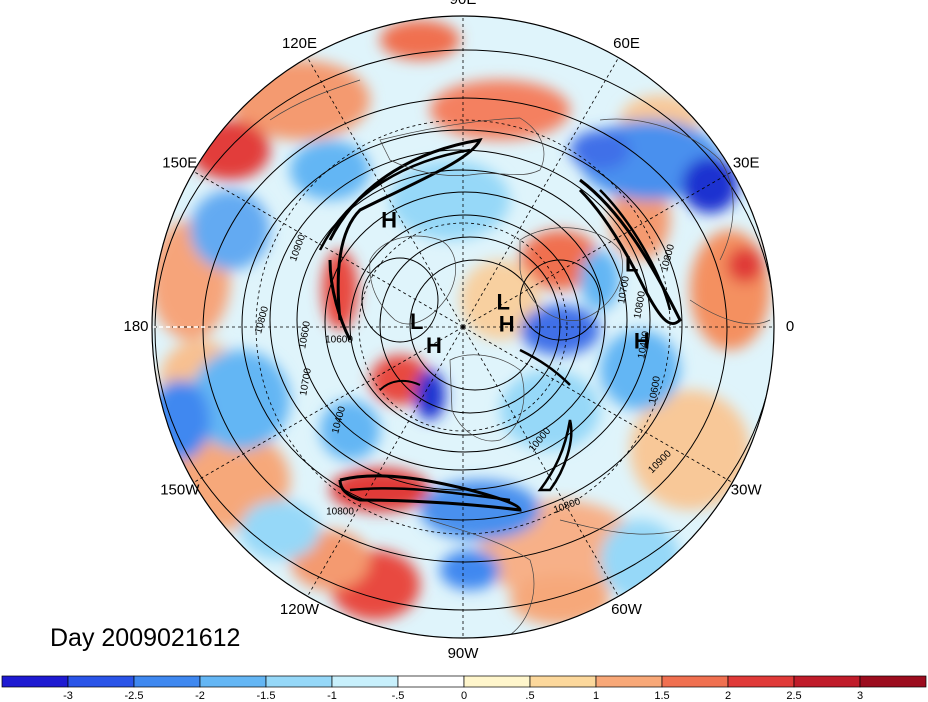  I want to click on longitude-label: 90W, so click(464, 653).